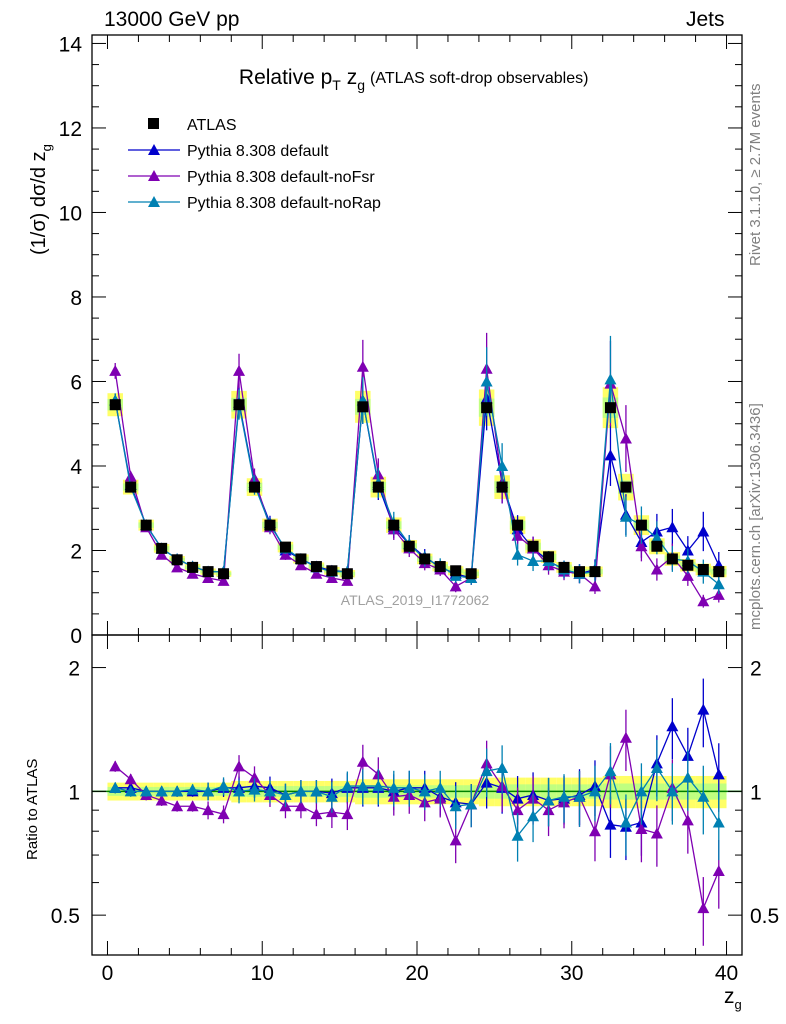 This screenshot has height=1024, width=786. Describe the element at coordinates (32, 809) in the screenshot. I see `ratio-y-axis-label: Ratio to ATLAS` at that location.